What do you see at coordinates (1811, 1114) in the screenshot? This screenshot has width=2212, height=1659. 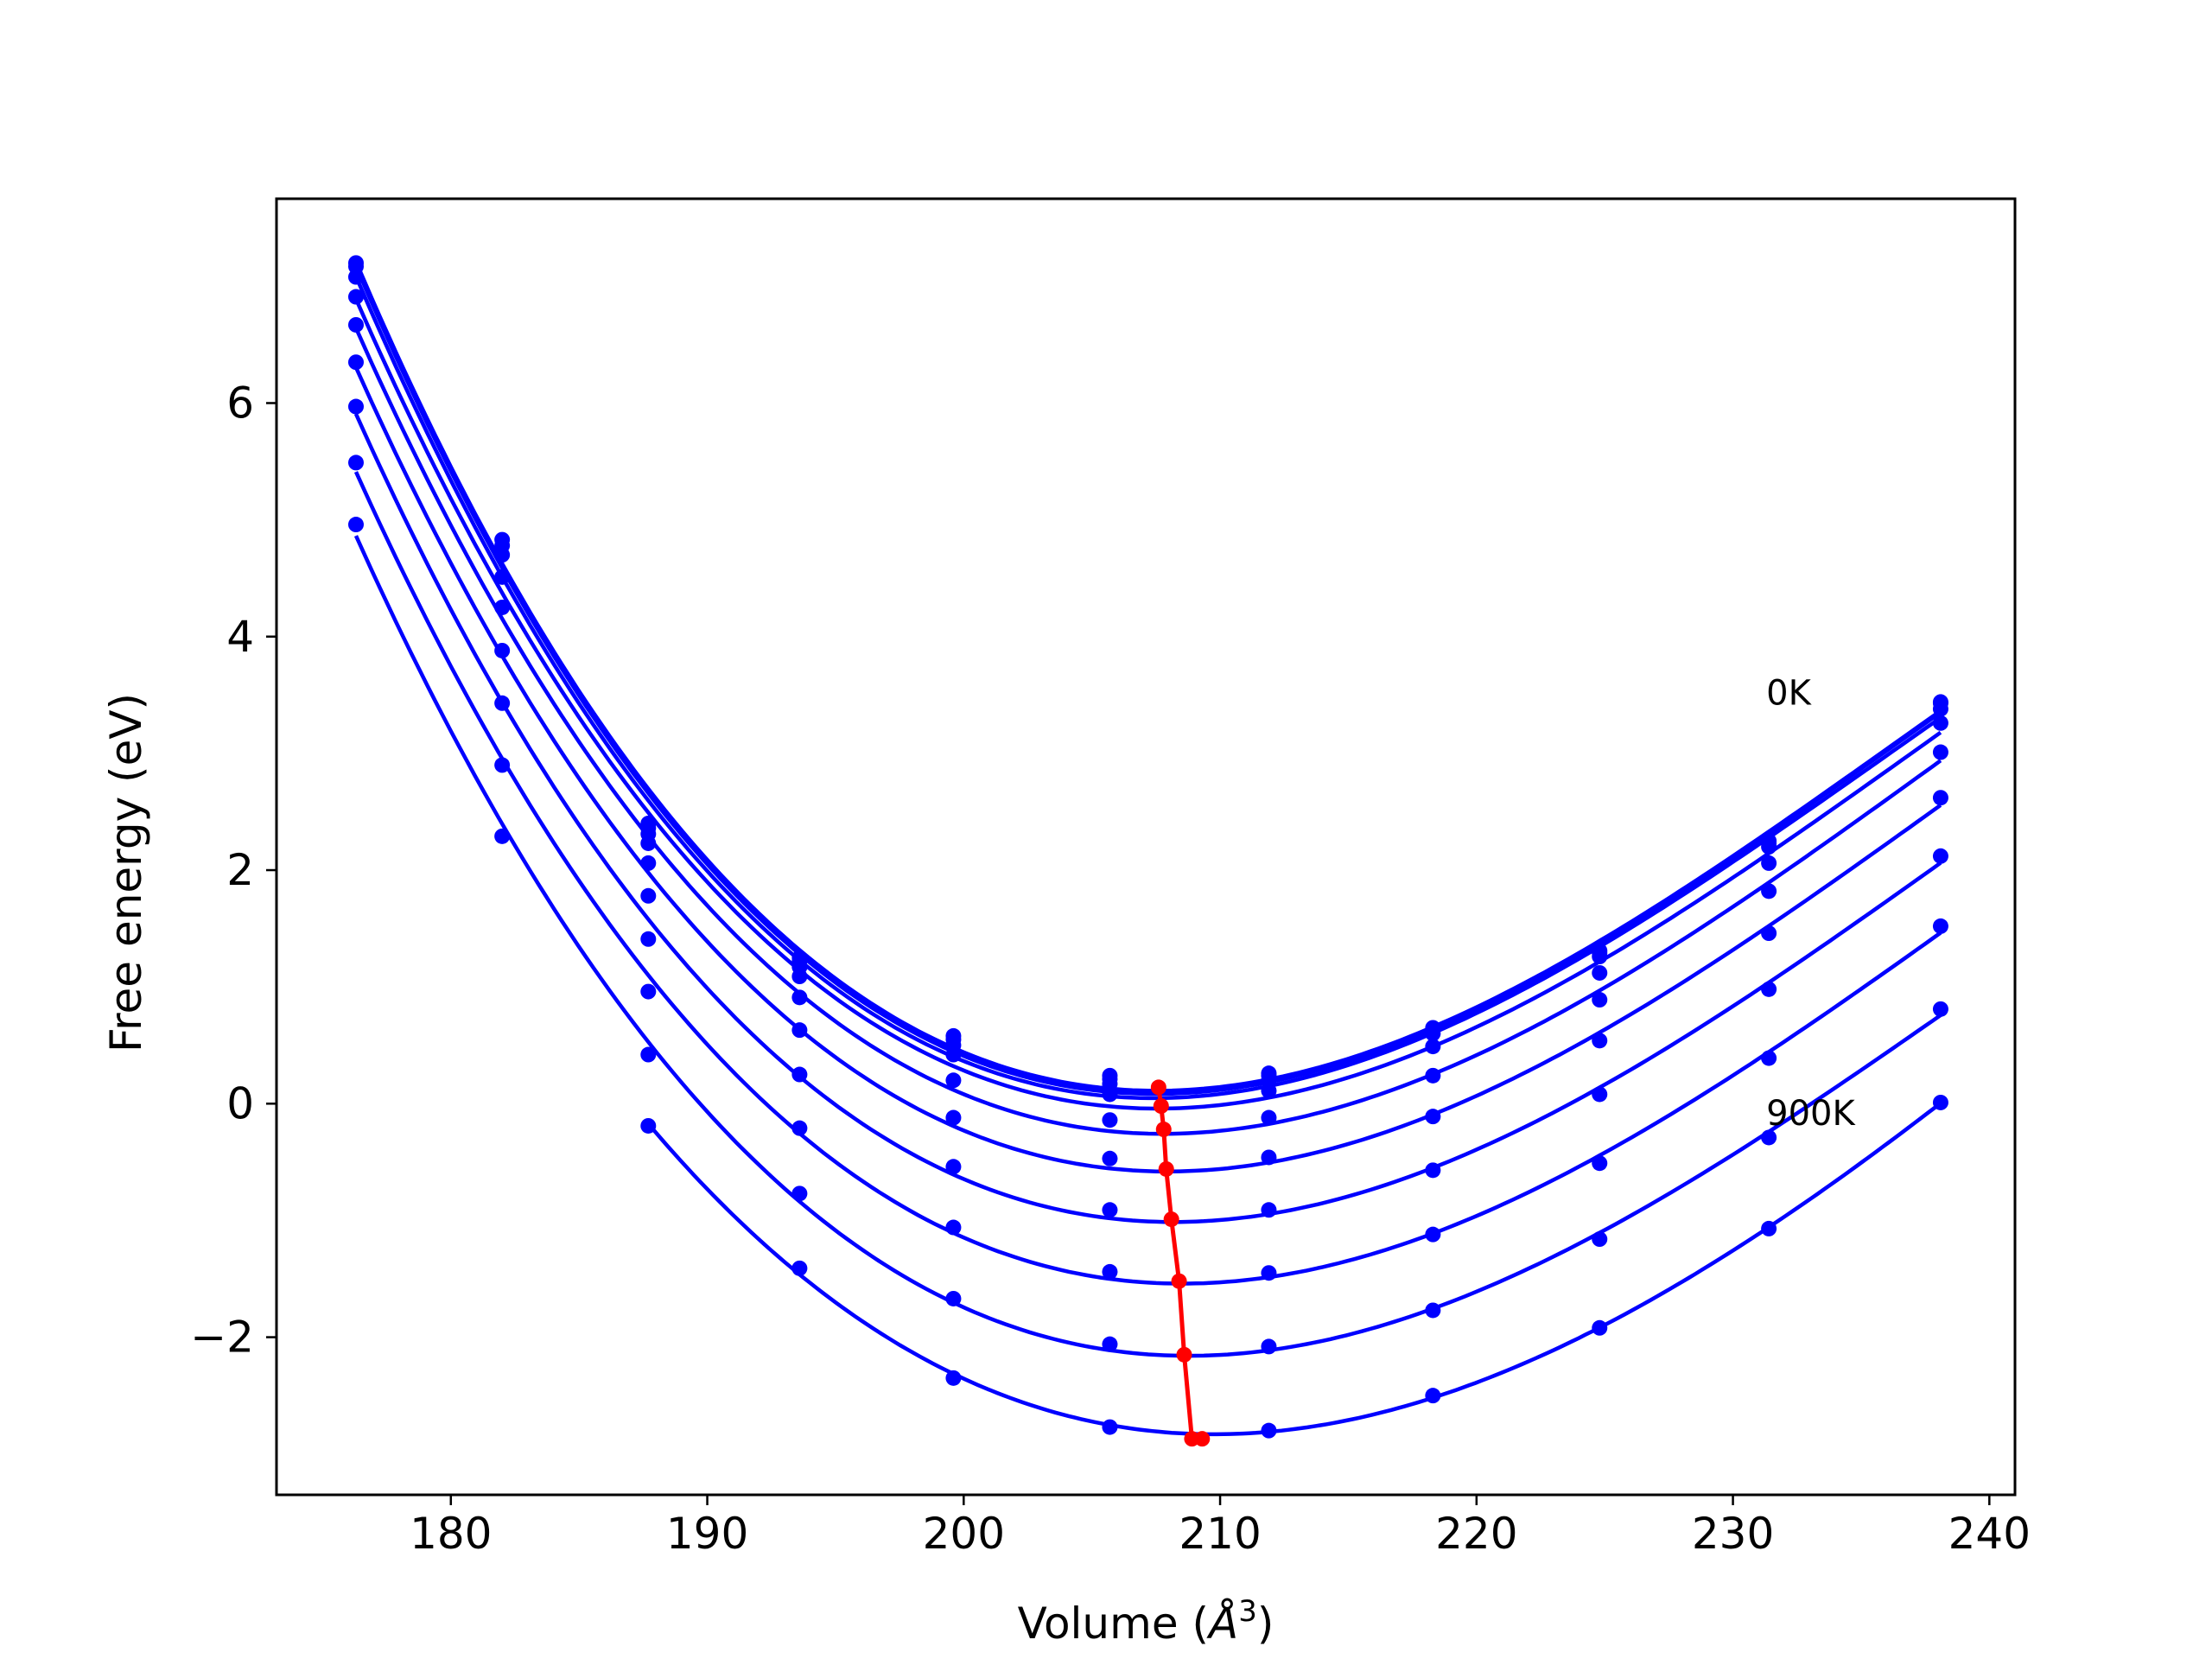 I see `curve-annotation: 900K` at bounding box center [1811, 1114].